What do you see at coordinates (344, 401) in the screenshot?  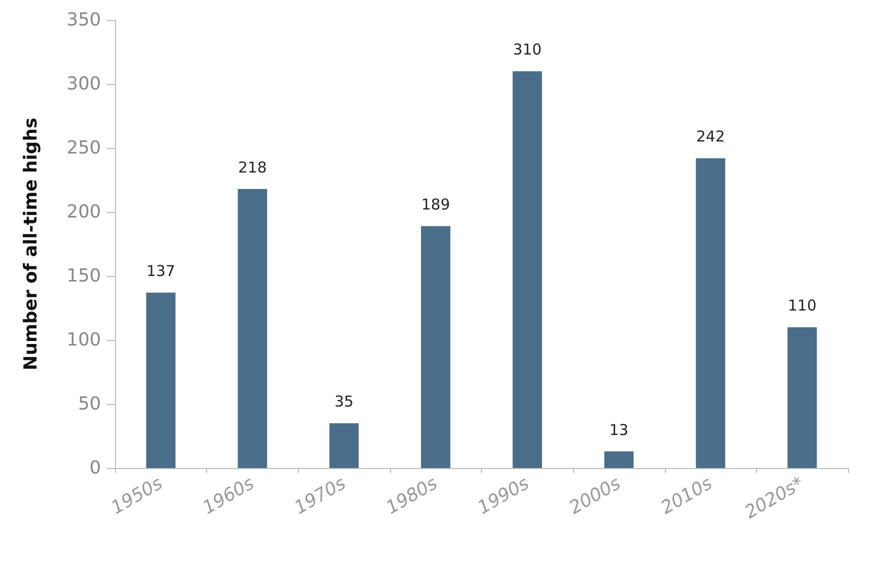 I see `data-label: 35` at bounding box center [344, 401].